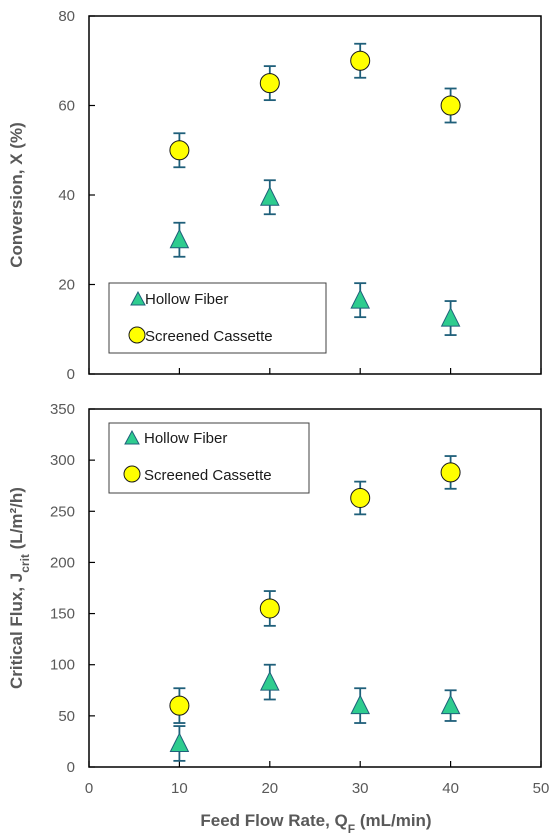 The width and height of the screenshot is (550, 836). Describe the element at coordinates (450, 788) in the screenshot. I see `x-tick-label: 40` at that location.